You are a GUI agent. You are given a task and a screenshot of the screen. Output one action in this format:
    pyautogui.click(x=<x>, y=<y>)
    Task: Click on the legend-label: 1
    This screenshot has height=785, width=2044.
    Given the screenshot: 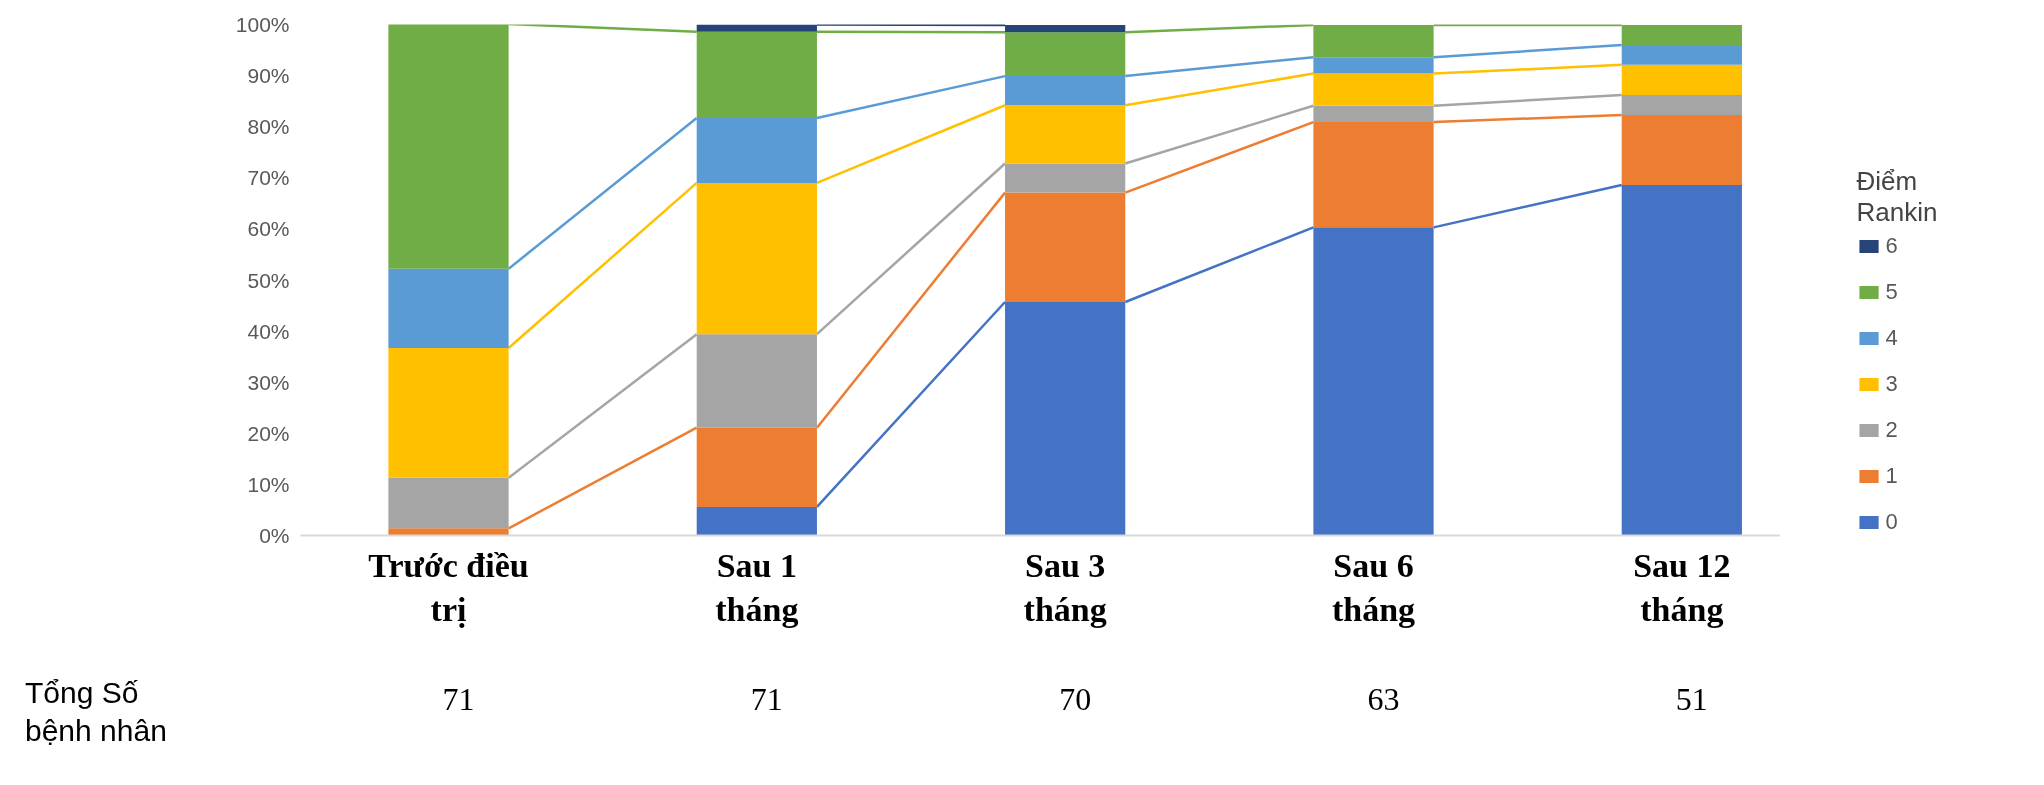 What is the action you would take?
    pyautogui.click(x=1892, y=476)
    